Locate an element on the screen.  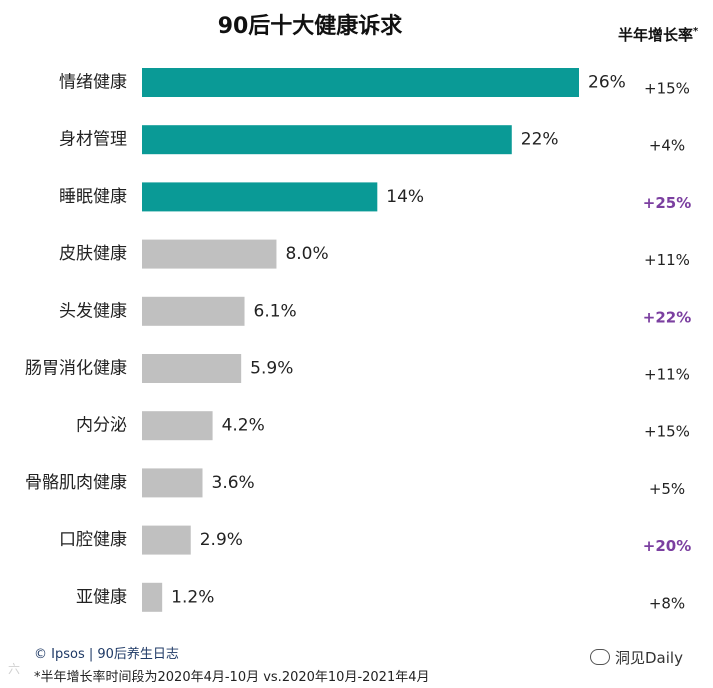
growth-header-footnote-mark: * is located at coordinates (696, 31).